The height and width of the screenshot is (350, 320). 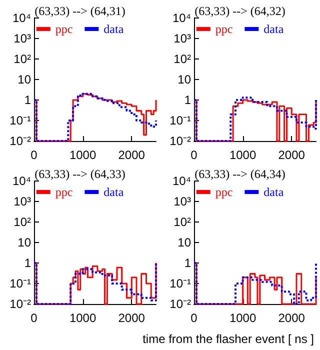 I want to click on chart-title: (63,33) --> (64,32), so click(x=240, y=11).